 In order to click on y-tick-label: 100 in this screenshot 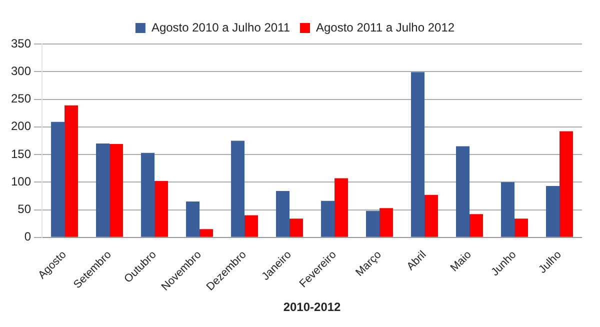, I will do `click(21, 181)`.